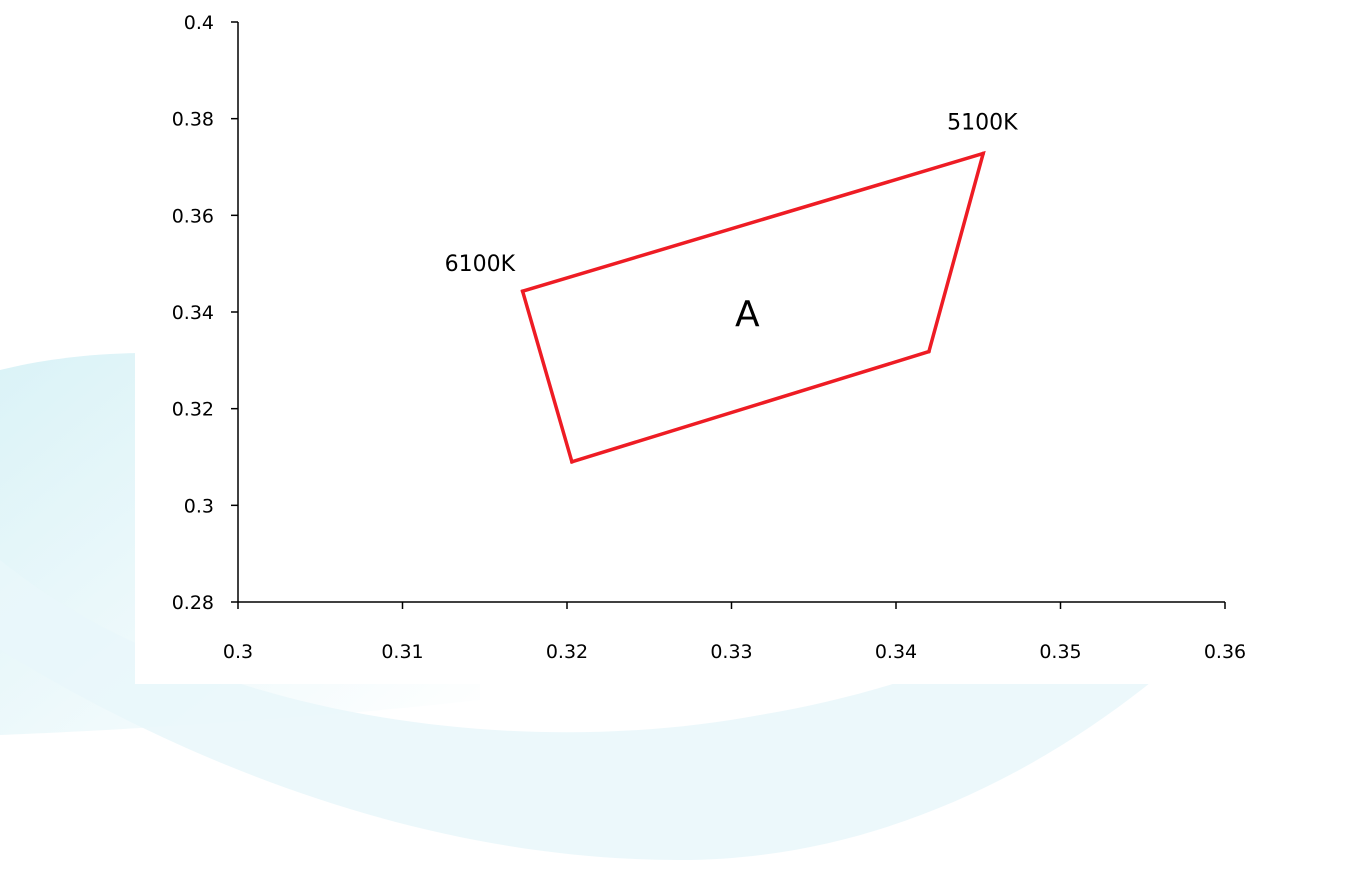 Image resolution: width=1353 pixels, height=874 pixels. I want to click on label-5100k: 5100K, so click(982, 122).